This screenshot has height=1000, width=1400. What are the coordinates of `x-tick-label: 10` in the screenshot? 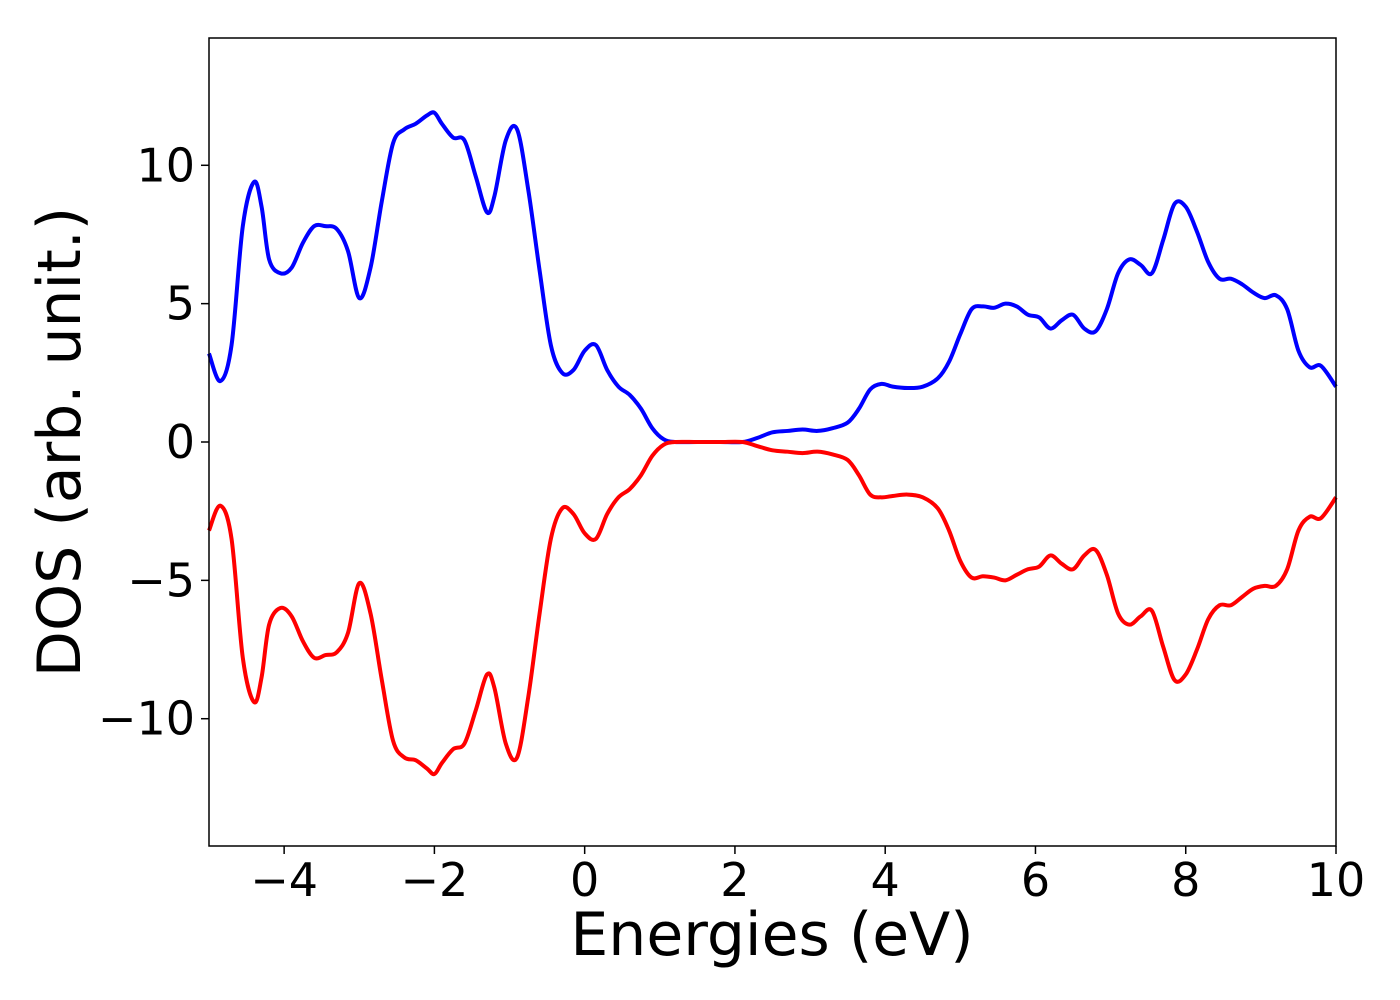 It's located at (1336, 880).